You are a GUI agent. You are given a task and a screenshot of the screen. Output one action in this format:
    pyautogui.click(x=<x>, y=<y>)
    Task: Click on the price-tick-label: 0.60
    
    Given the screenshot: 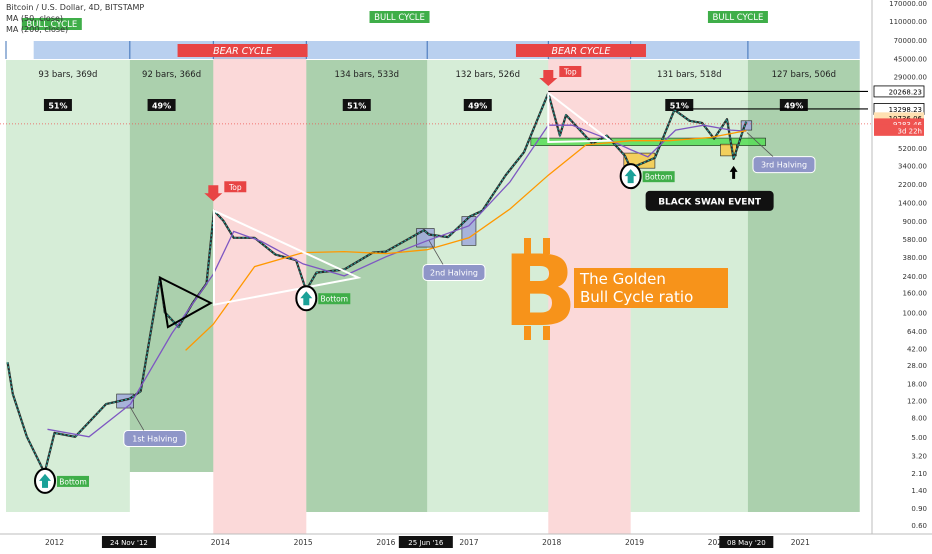 What is the action you would take?
    pyautogui.click(x=919, y=526)
    